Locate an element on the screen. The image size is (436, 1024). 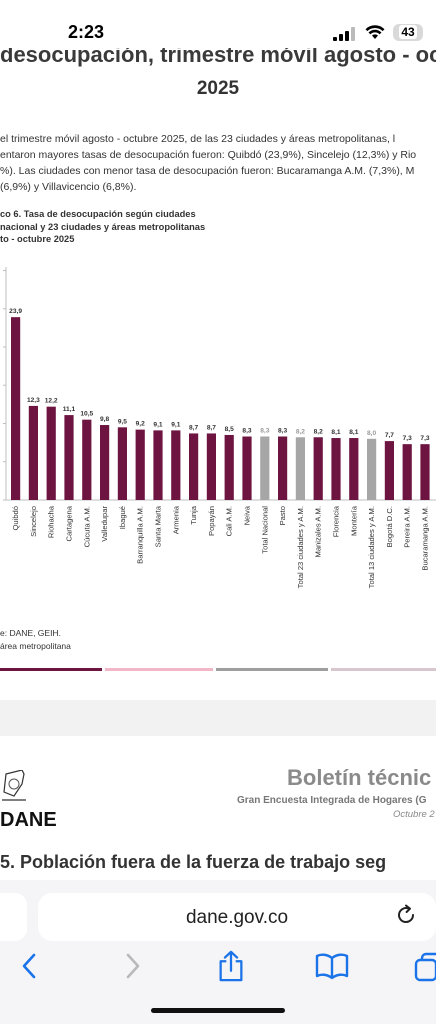
x-tick-label: Pasto is located at coordinates (282, 515).